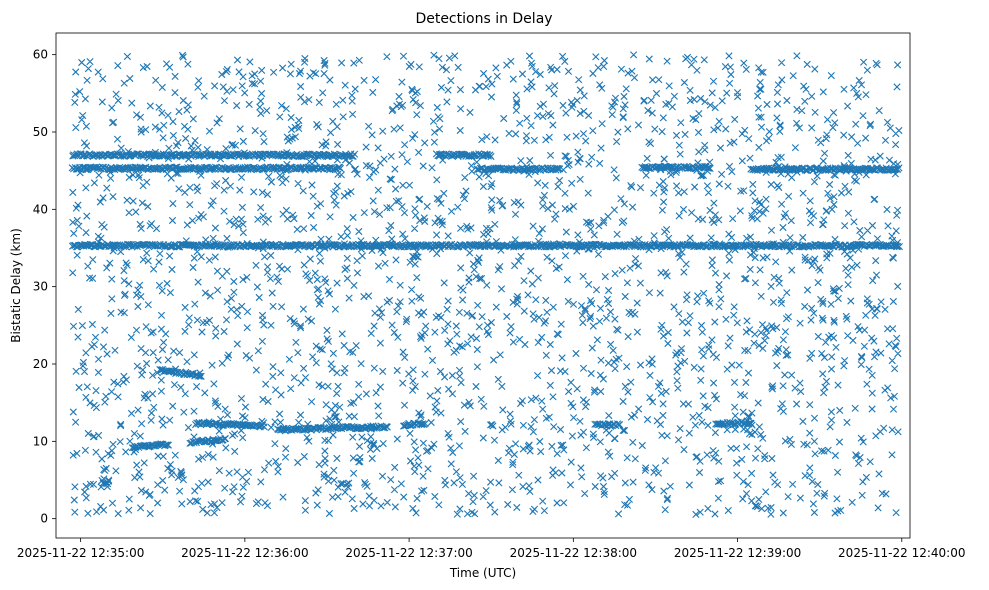 Image resolution: width=989 pixels, height=590 pixels. What do you see at coordinates (16, 285) in the screenshot?
I see `y-axis-label: Bistatic Delay (km)` at bounding box center [16, 285].